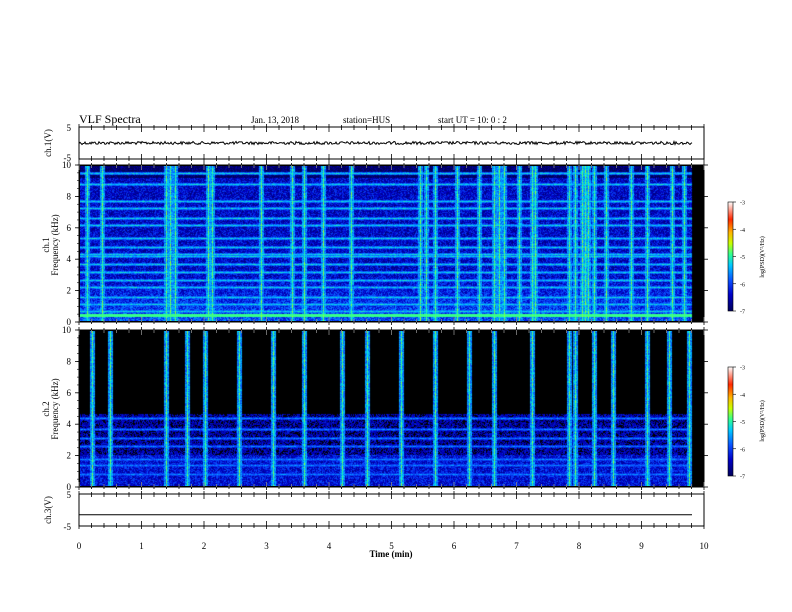 The image size is (792, 612). Describe the element at coordinates (69, 495) in the screenshot. I see `ch3-ytick-top: 5` at that location.